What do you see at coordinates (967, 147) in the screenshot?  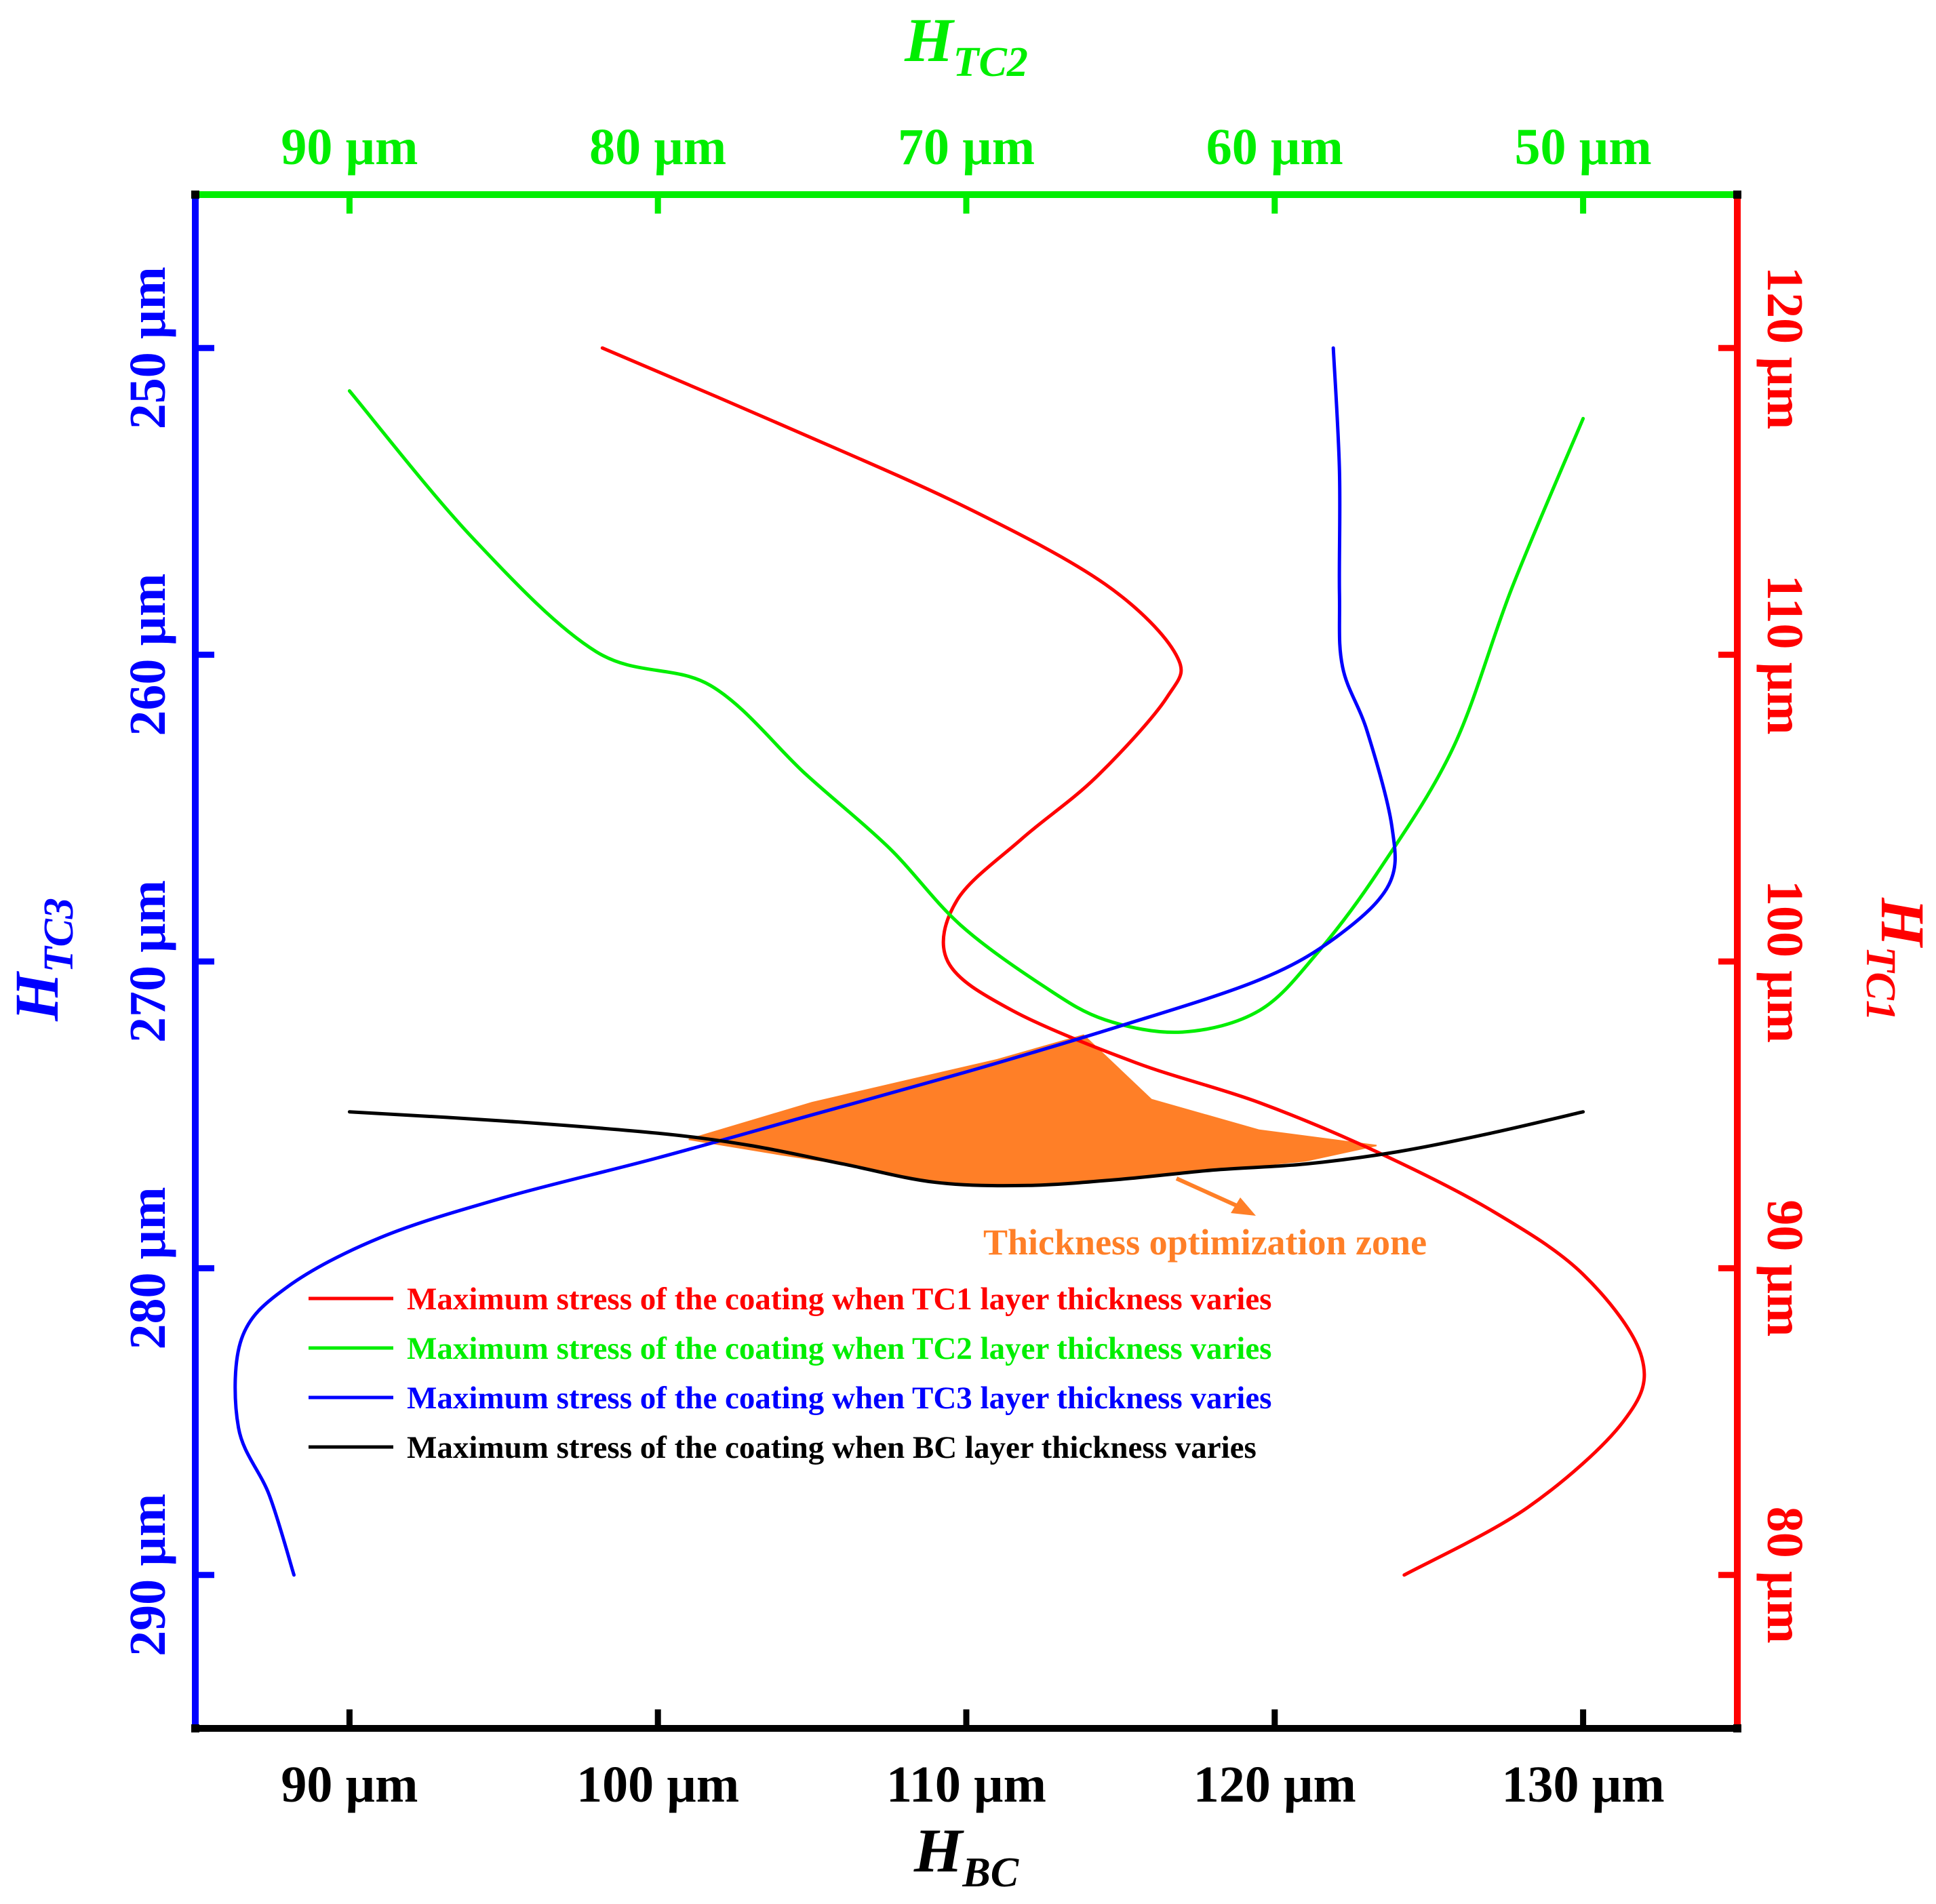 I see `axis-top-tick-label: 70 µm` at bounding box center [967, 147].